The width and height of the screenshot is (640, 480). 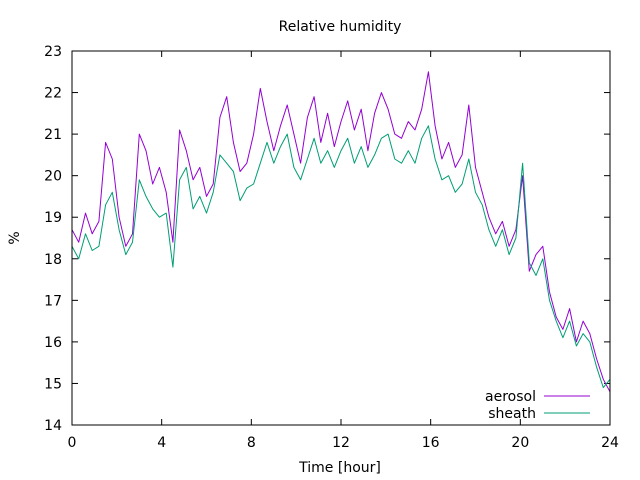 I want to click on x-tick-label: 4, so click(x=161, y=443).